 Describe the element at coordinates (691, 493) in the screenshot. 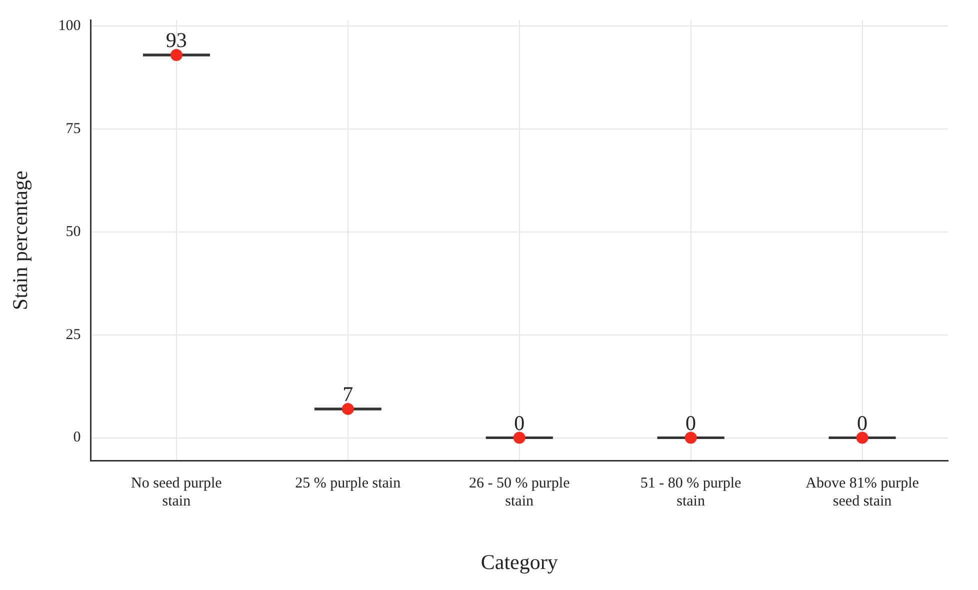

I see `x-tick-label: 51 - 80 % purple stain` at that location.